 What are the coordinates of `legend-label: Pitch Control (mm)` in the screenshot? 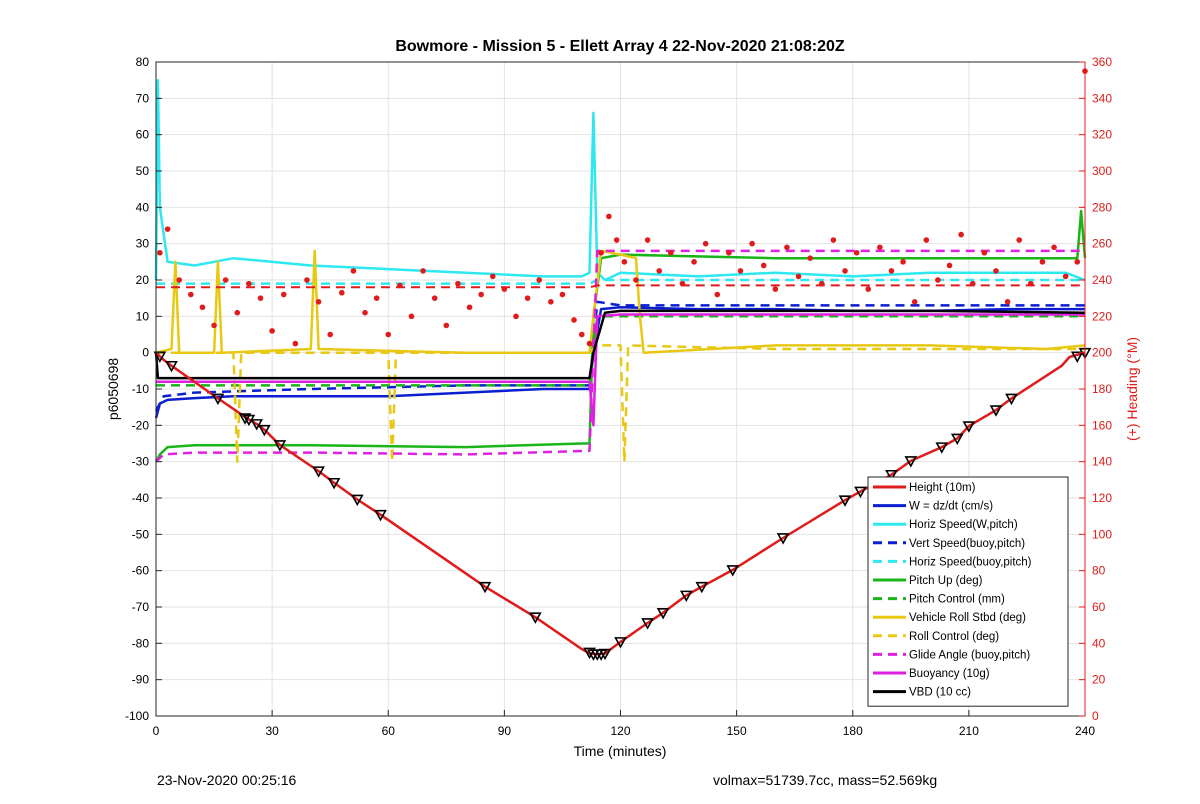 It's located at (957, 600).